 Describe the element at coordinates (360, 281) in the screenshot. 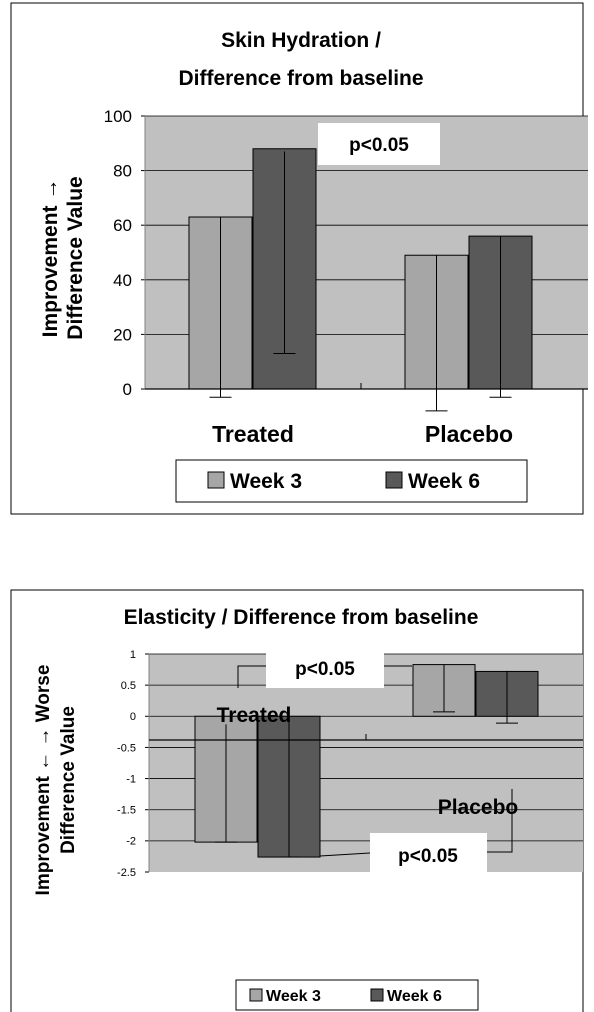

I see `chart1-error-bars` at that location.